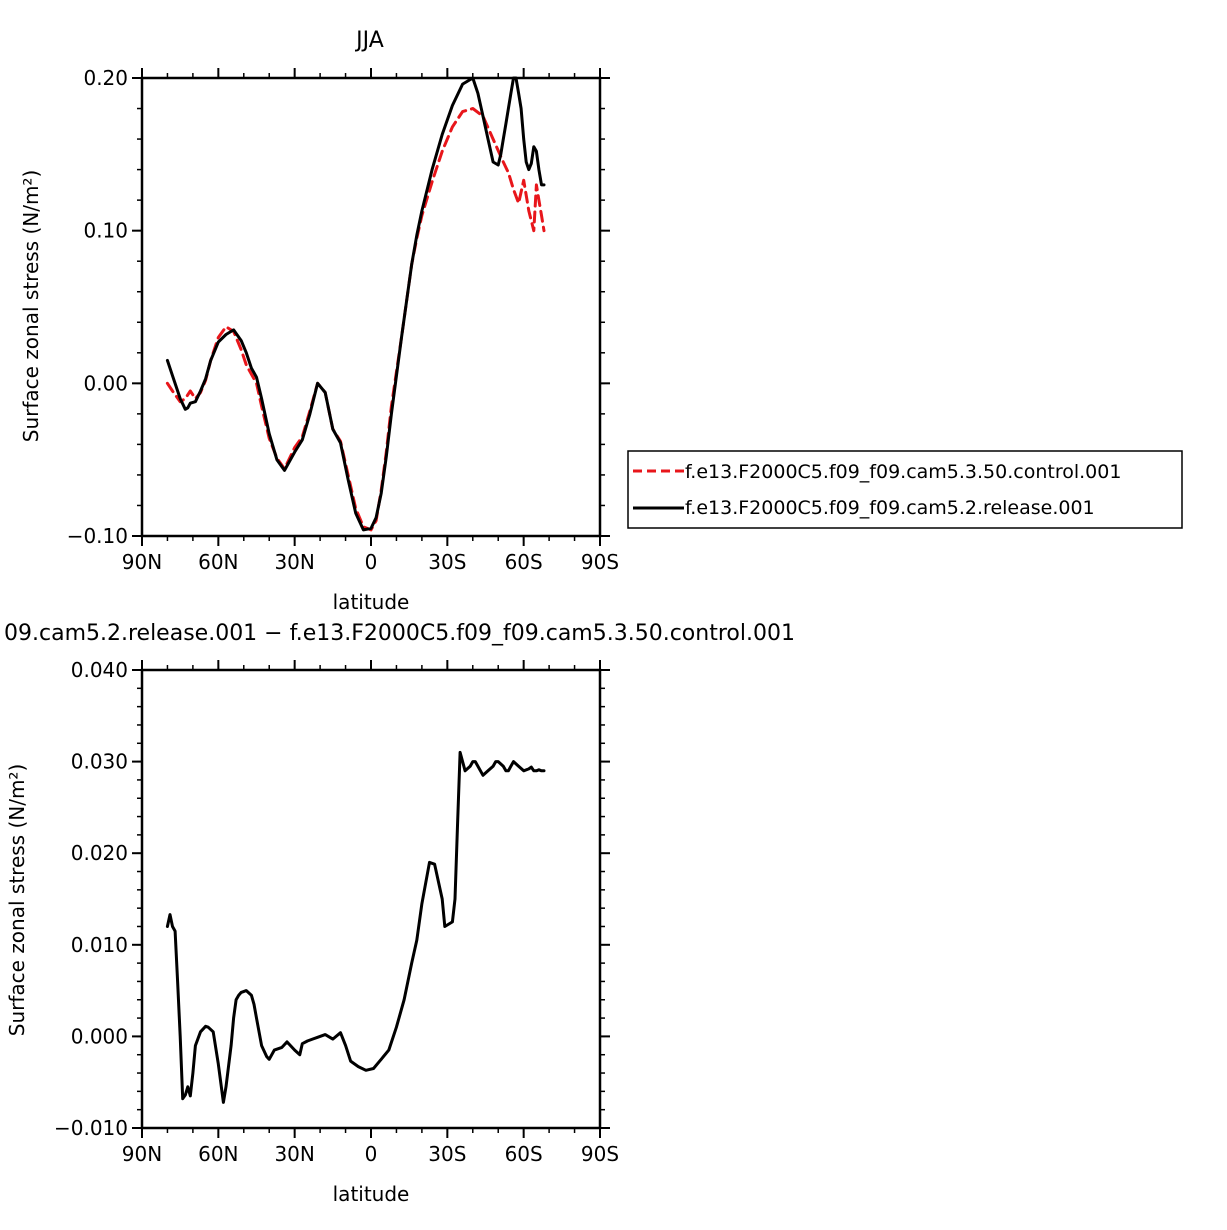  Describe the element at coordinates (99, 762) in the screenshot. I see `y-tick-label: 0.030` at that location.